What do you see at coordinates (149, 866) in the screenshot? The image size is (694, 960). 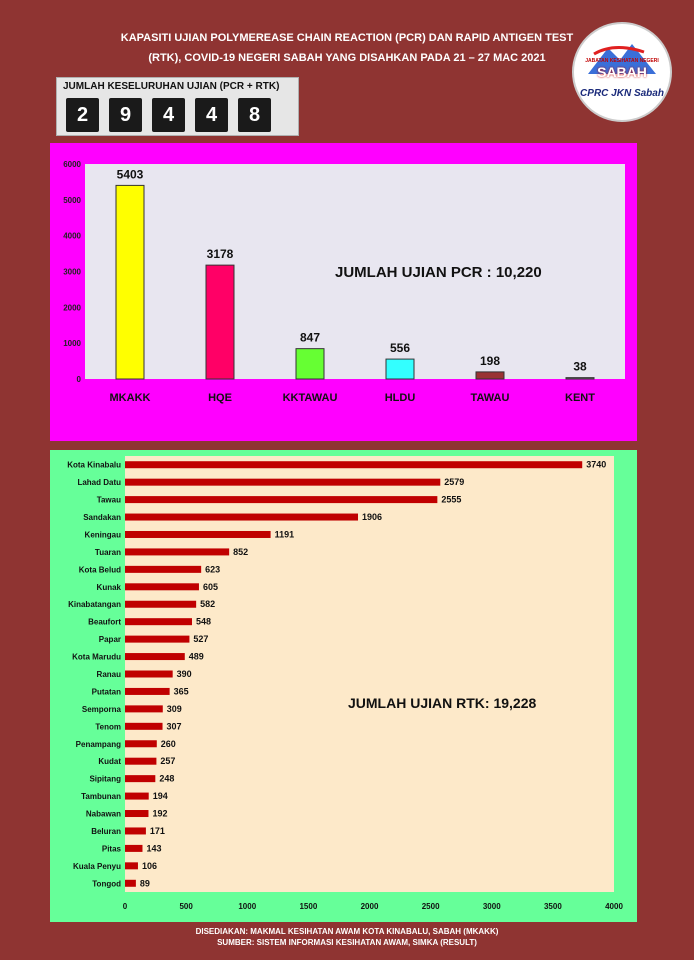 I see `data-label: 106` at bounding box center [149, 866].